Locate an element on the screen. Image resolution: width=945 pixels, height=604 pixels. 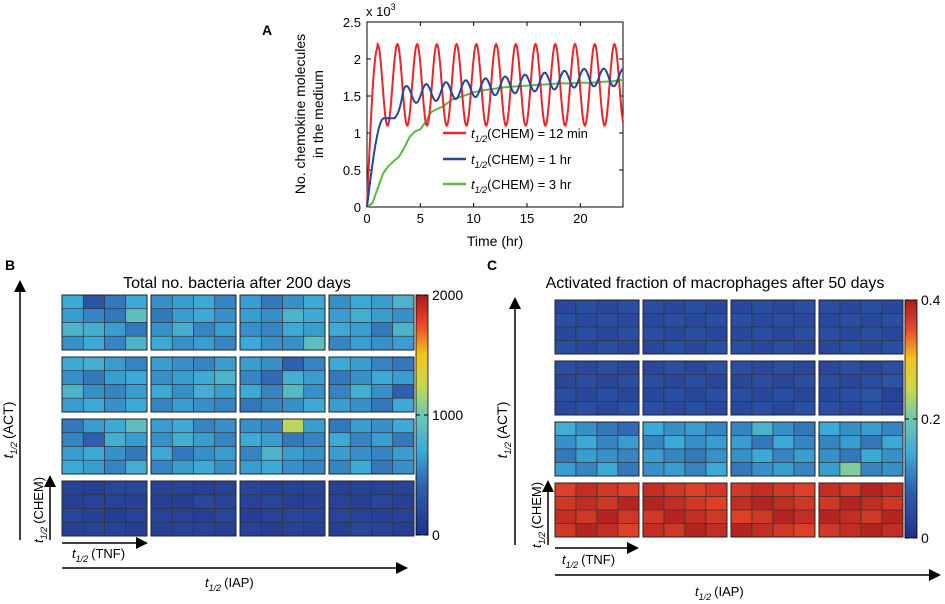
colorbar-tick-label: 0 is located at coordinates (925, 538).